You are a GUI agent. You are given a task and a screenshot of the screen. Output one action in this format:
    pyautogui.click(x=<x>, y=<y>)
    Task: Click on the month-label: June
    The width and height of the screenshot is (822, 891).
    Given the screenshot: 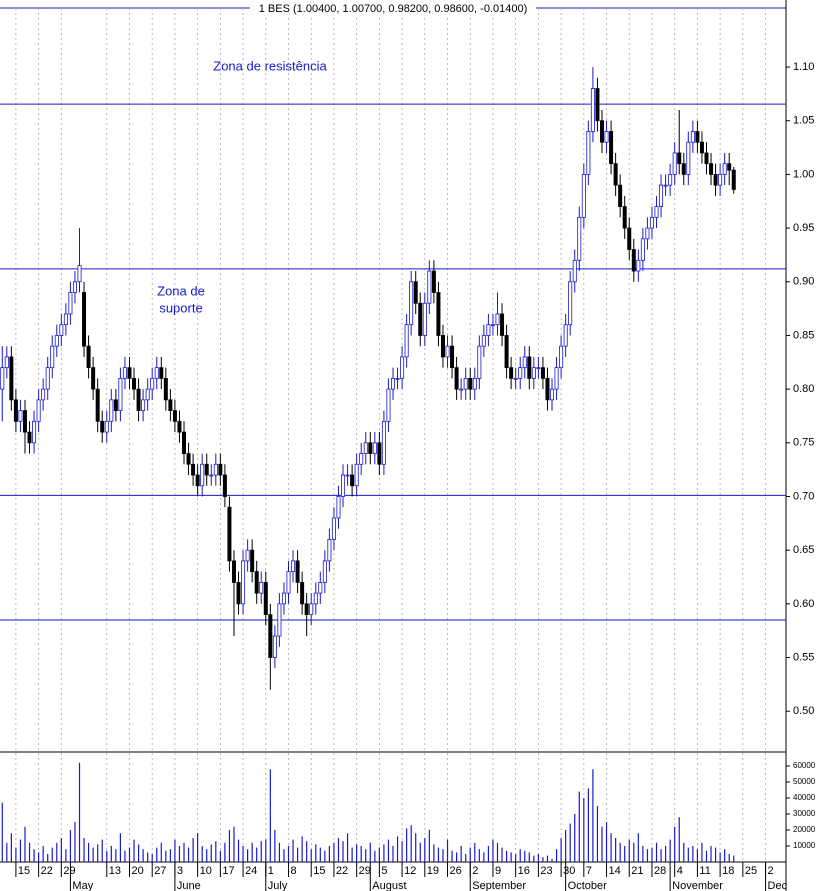 What is the action you would take?
    pyautogui.click(x=189, y=885)
    